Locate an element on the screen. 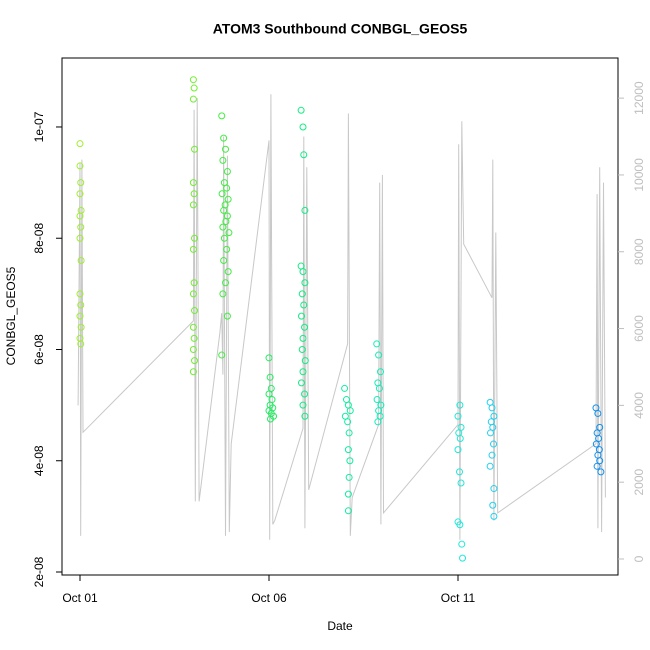  x-tick-label: Oct 06 is located at coordinates (269, 598).